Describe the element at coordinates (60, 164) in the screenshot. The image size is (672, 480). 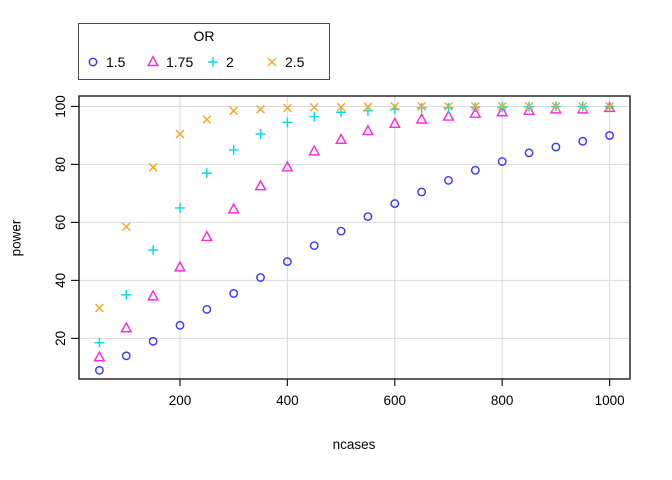
I see `y-tick-label: 80` at that location.